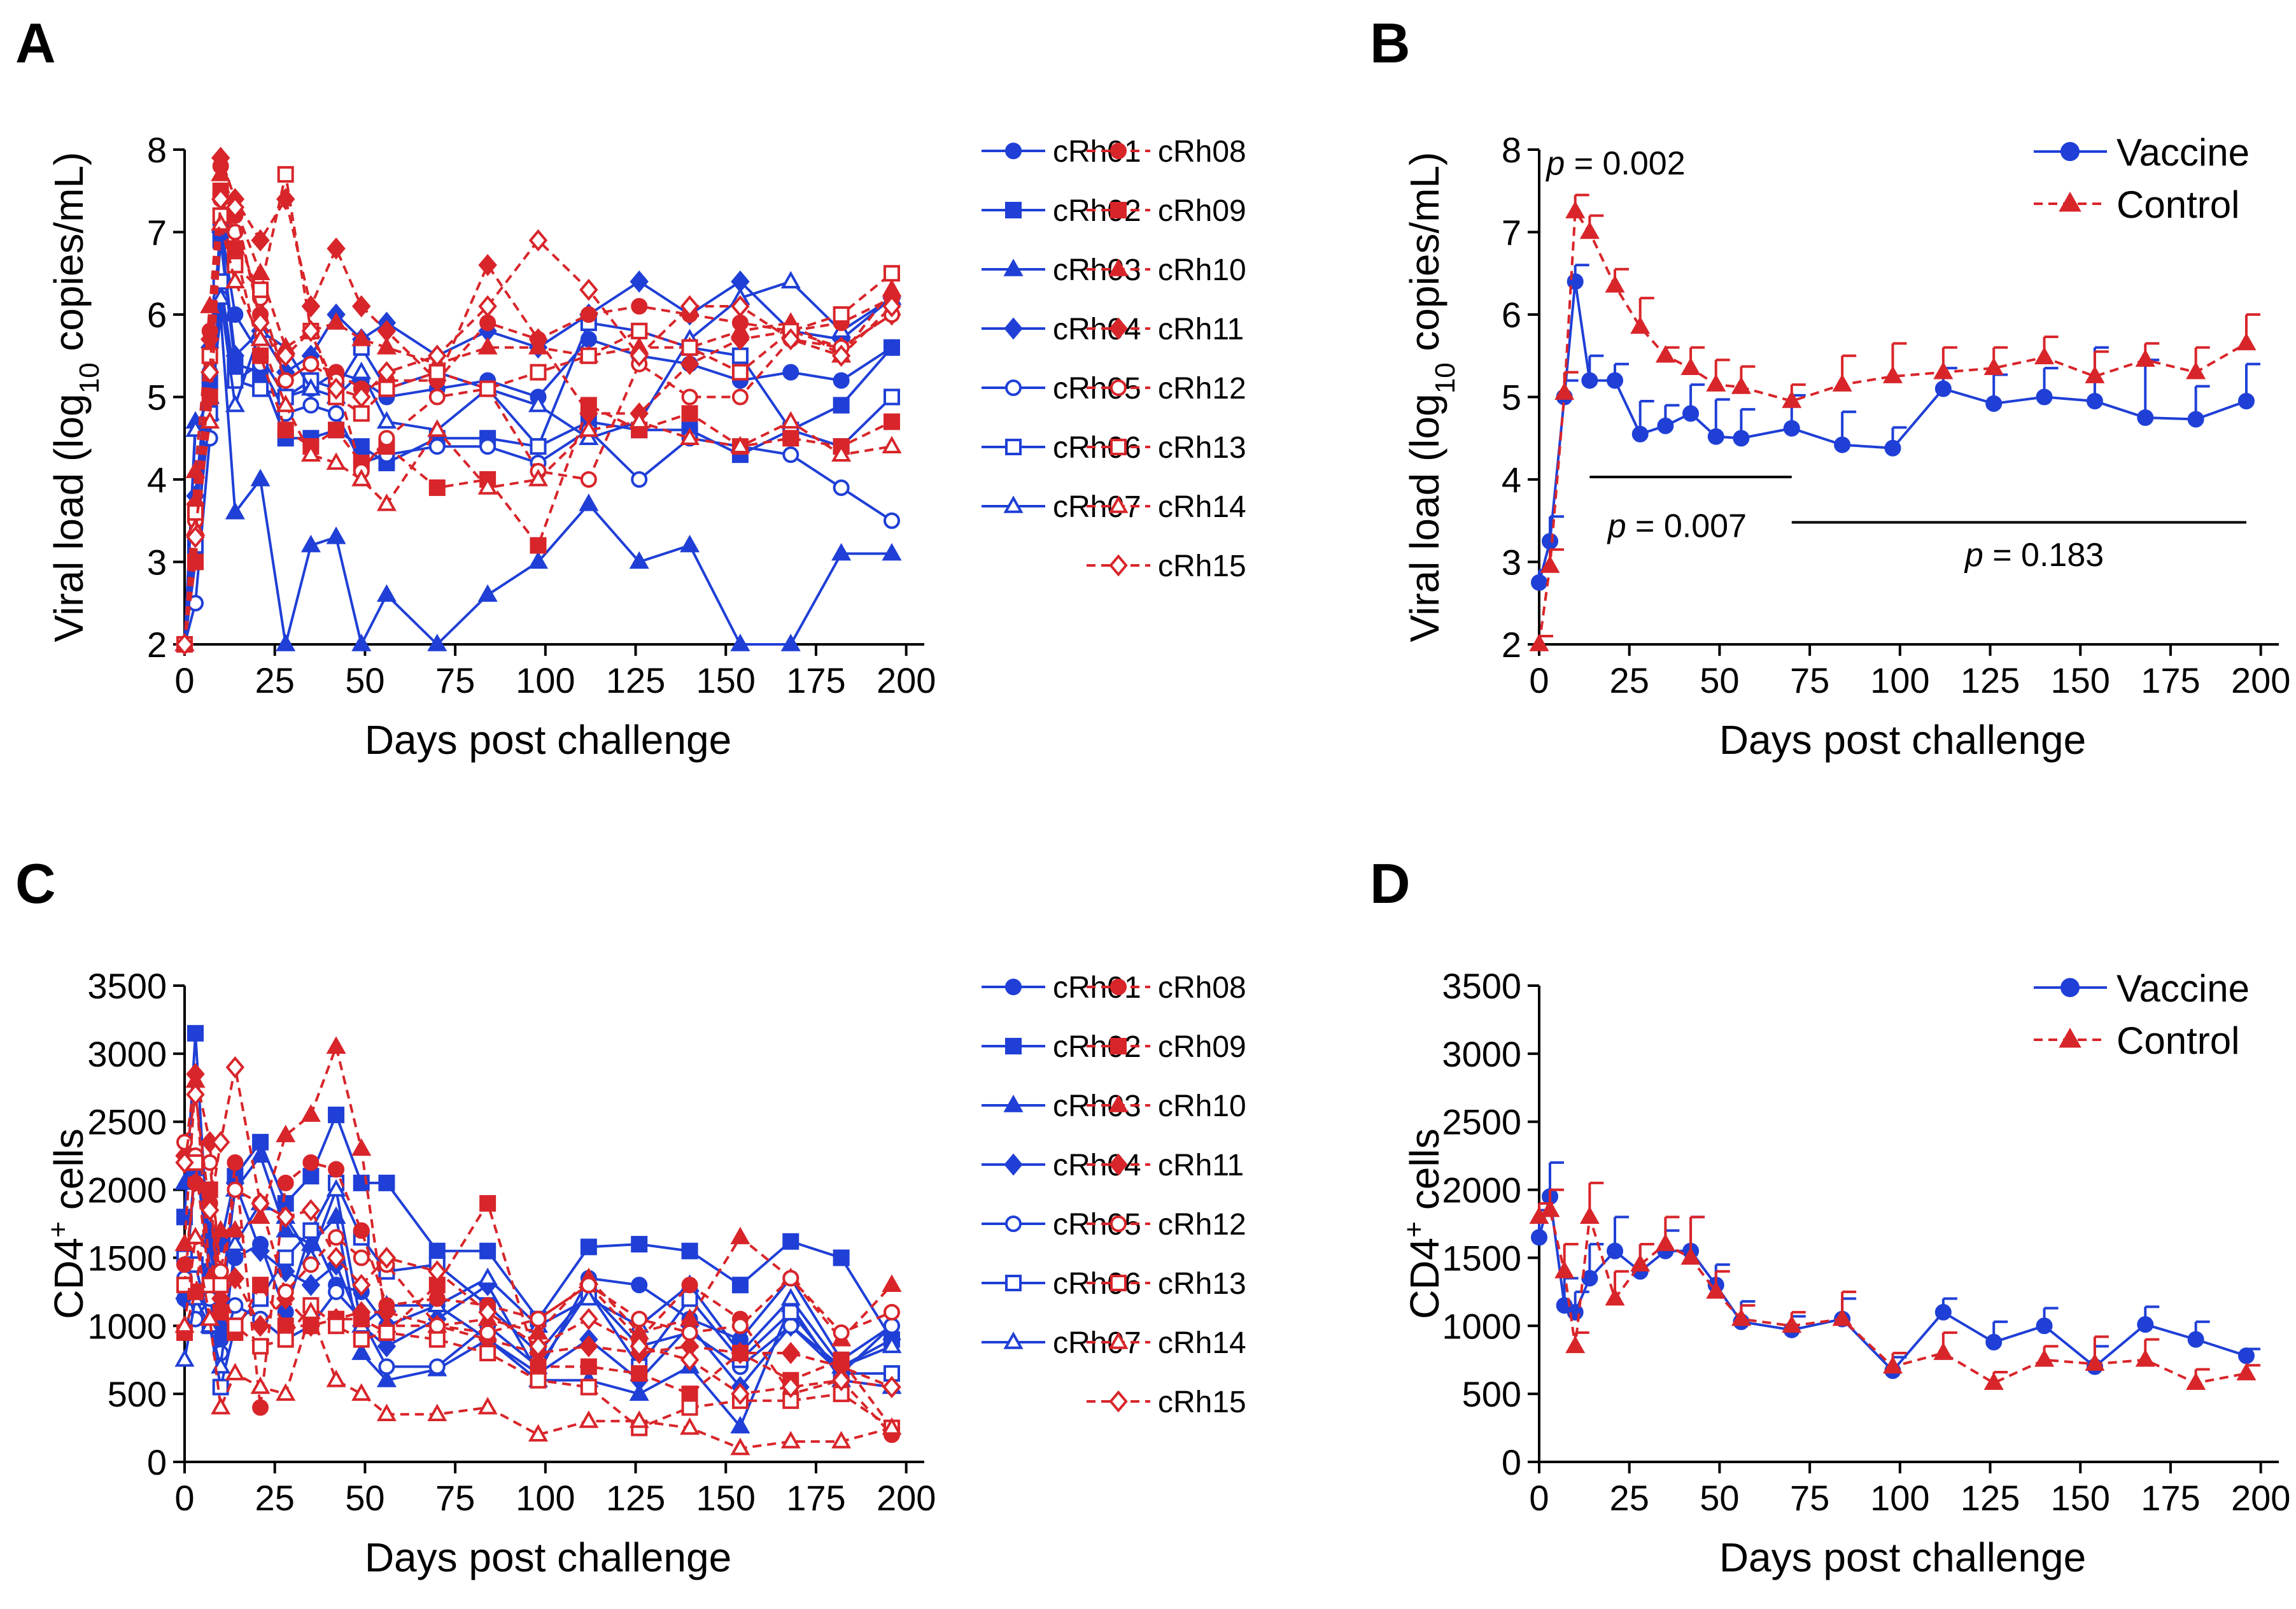 The height and width of the screenshot is (1609, 2296). What do you see at coordinates (546, 1498) in the screenshot?
I see `x-tick-label: 100` at bounding box center [546, 1498].